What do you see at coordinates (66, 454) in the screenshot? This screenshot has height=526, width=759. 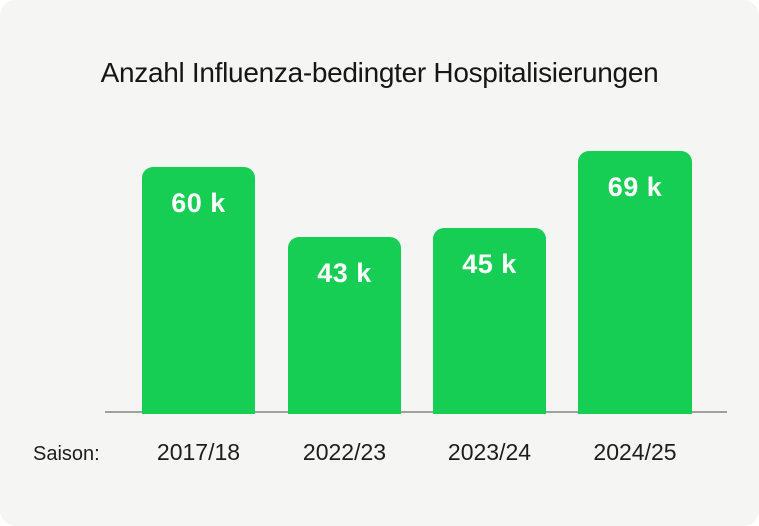 I see `x-axis-caption: Saison:` at bounding box center [66, 454].